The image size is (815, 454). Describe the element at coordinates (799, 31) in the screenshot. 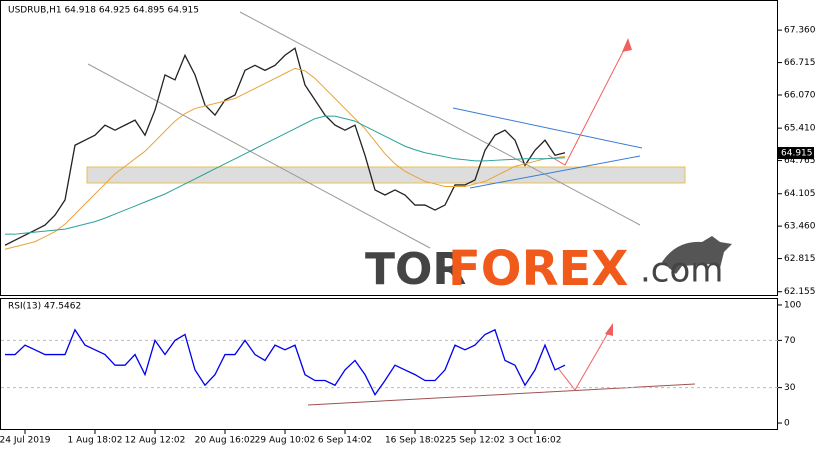

I see `y-tick-label: 67.360` at that location.